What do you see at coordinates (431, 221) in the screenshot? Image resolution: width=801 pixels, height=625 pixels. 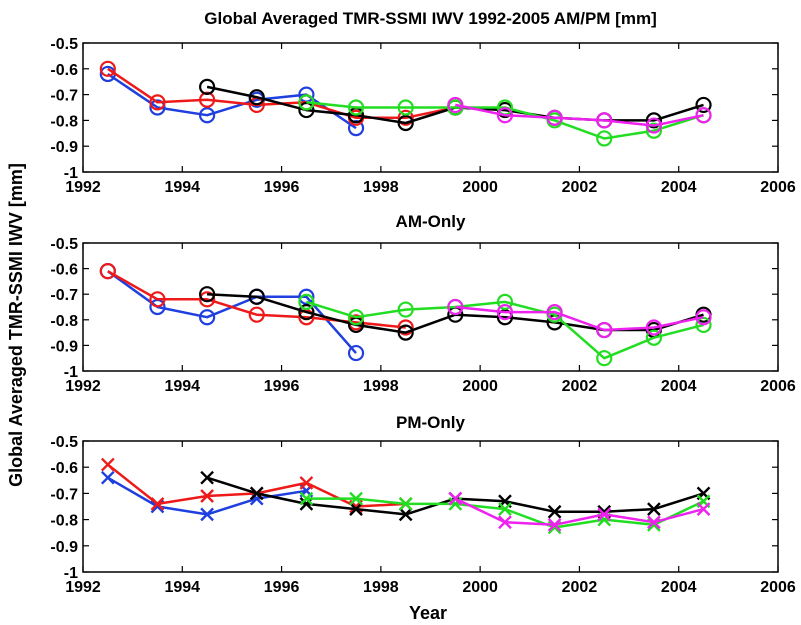 I see `panel-title: AM-Only` at bounding box center [431, 221].